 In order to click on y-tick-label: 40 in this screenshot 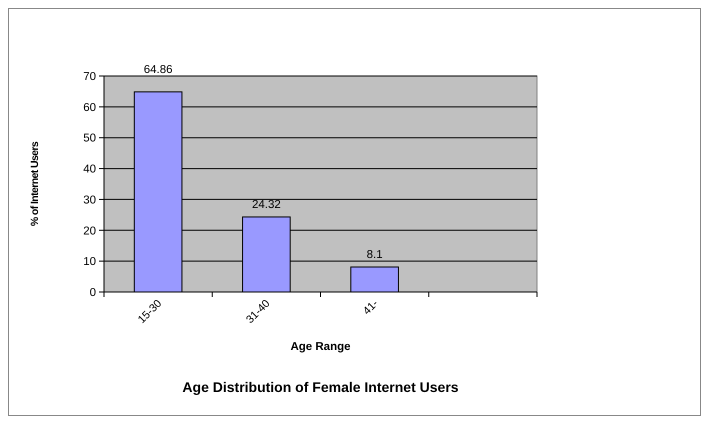, I will do `click(89, 170)`.